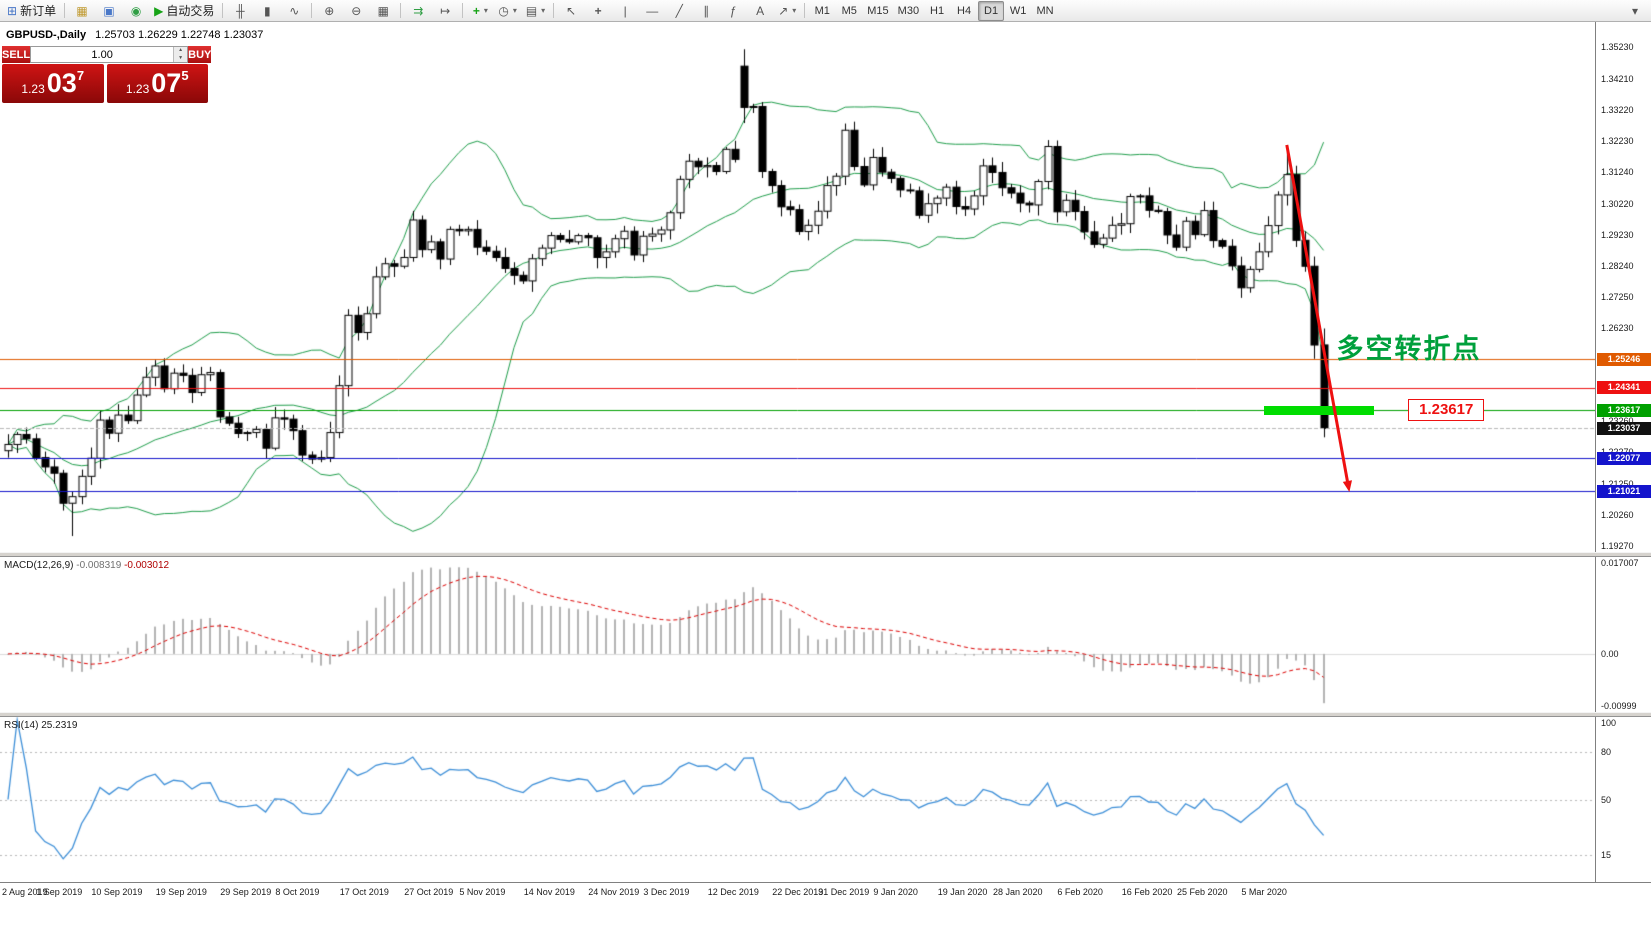 The width and height of the screenshot is (1651, 946). What do you see at coordinates (445, 11) in the screenshot?
I see `chart-shift-button: ↦` at bounding box center [445, 11].